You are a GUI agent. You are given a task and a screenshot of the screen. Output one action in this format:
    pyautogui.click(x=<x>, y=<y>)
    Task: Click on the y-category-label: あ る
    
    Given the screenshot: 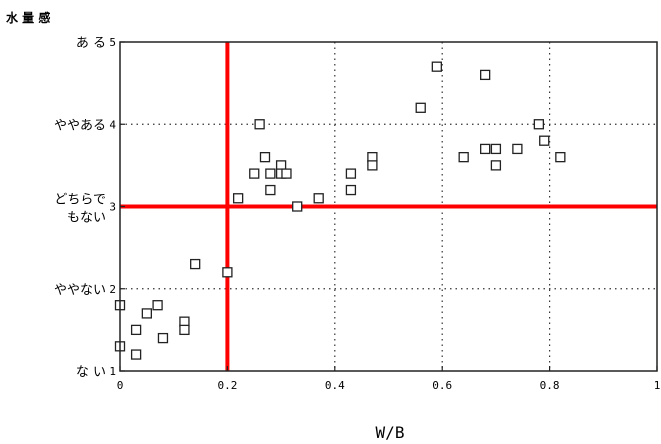 What is the action you would take?
    pyautogui.click(x=91, y=43)
    